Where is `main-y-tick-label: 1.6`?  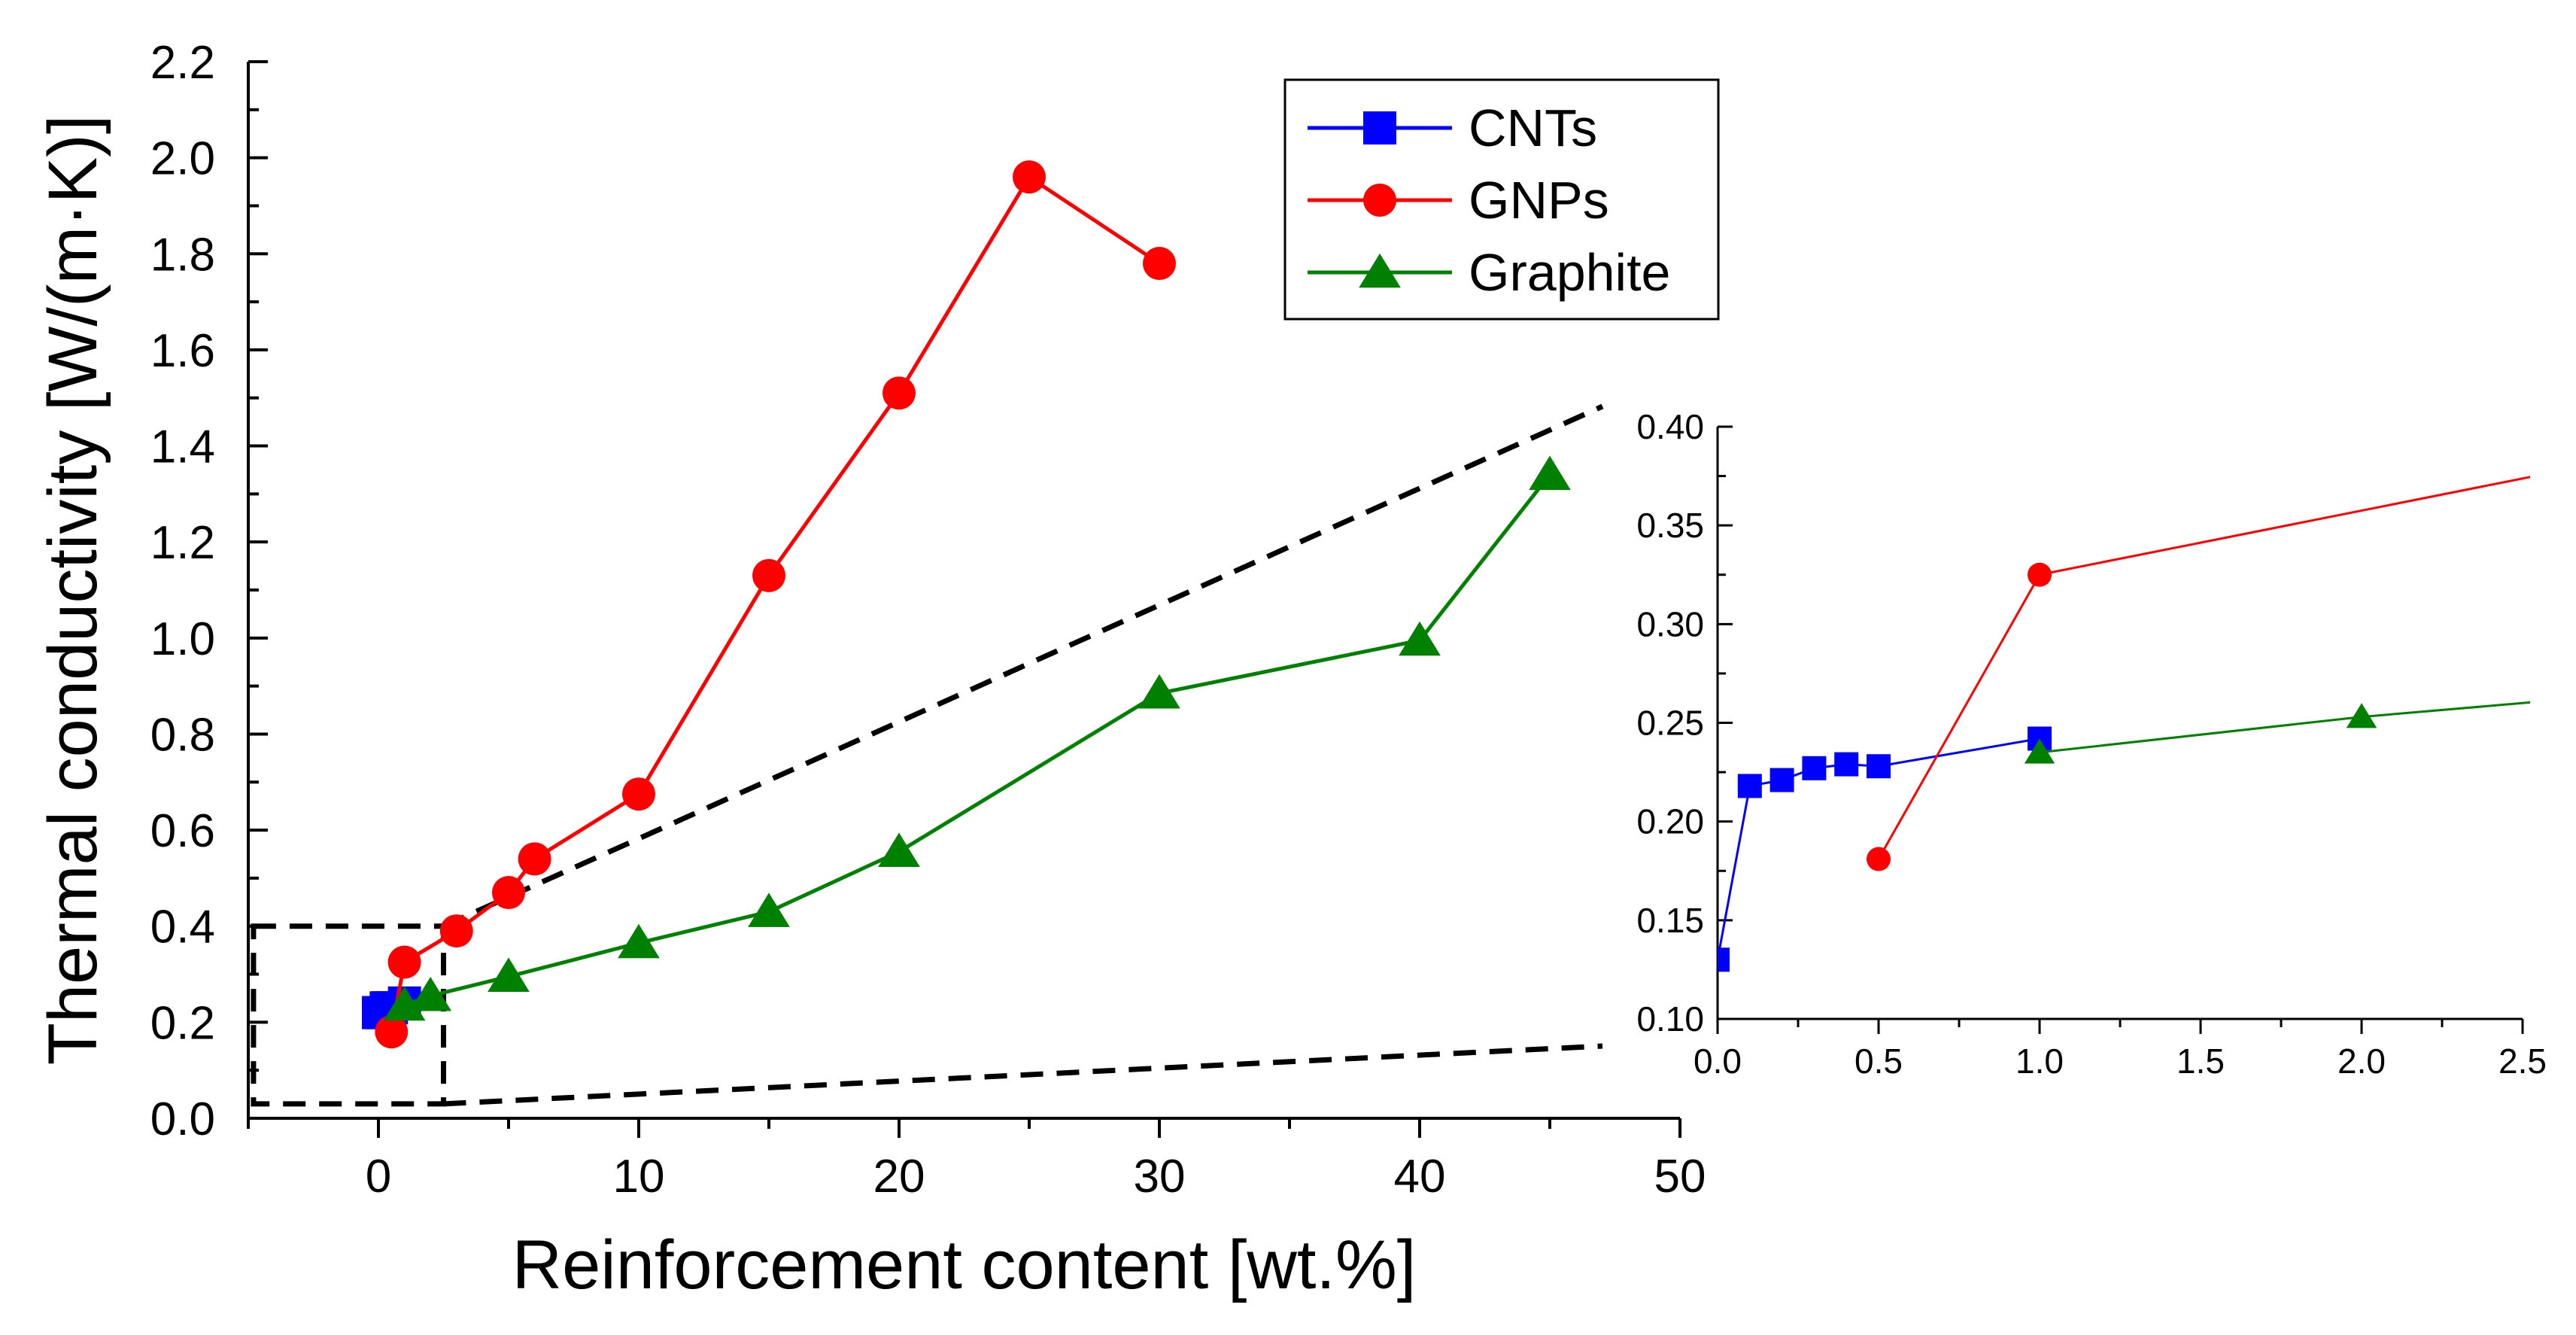
main-y-tick-label: 1.6 is located at coordinates (182, 351).